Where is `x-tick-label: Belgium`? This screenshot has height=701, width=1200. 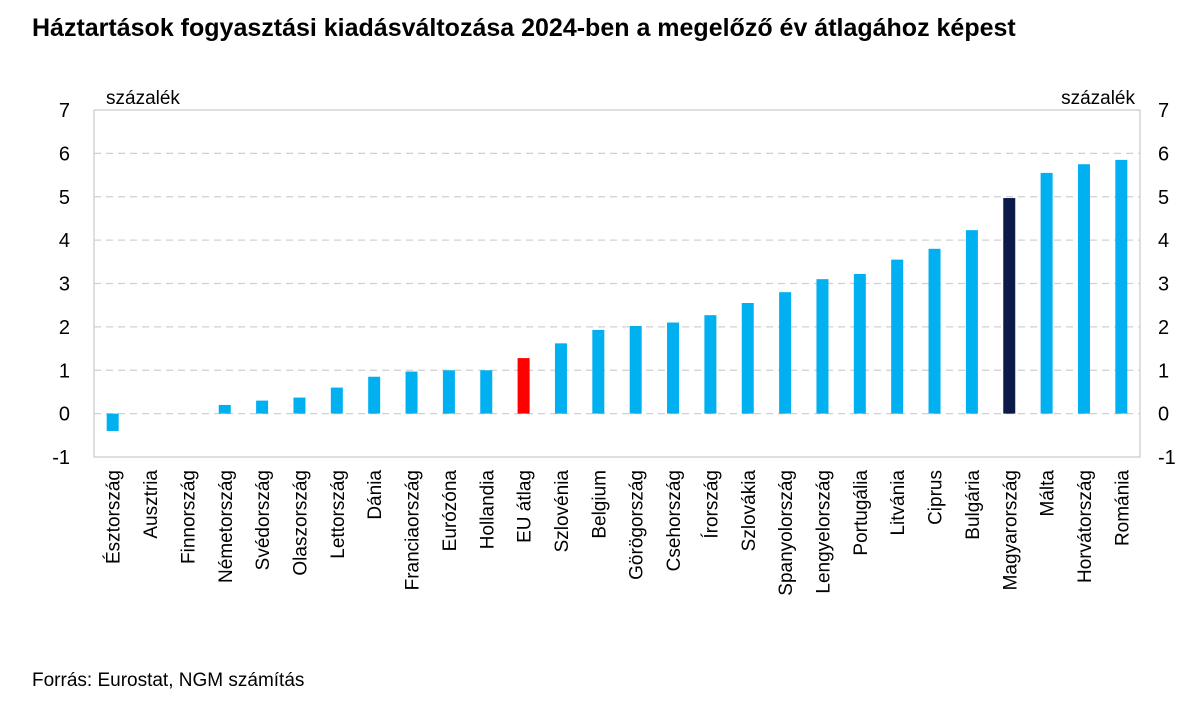 x-tick-label: Belgium is located at coordinates (599, 504).